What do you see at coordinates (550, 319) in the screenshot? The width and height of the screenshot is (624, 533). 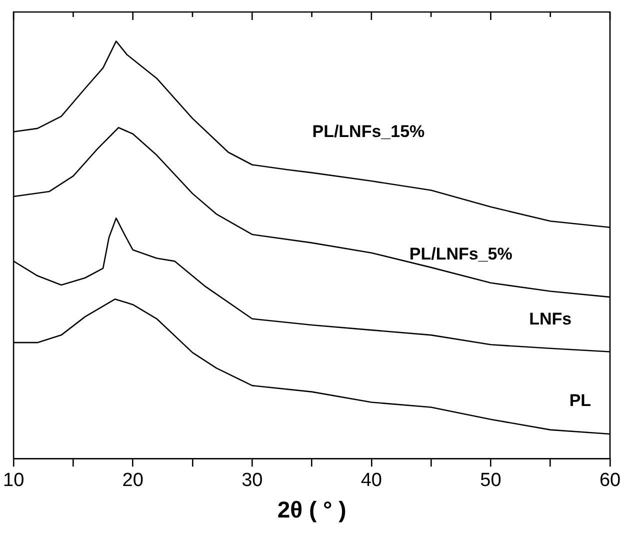 I see `series-label: LNFs` at bounding box center [550, 319].